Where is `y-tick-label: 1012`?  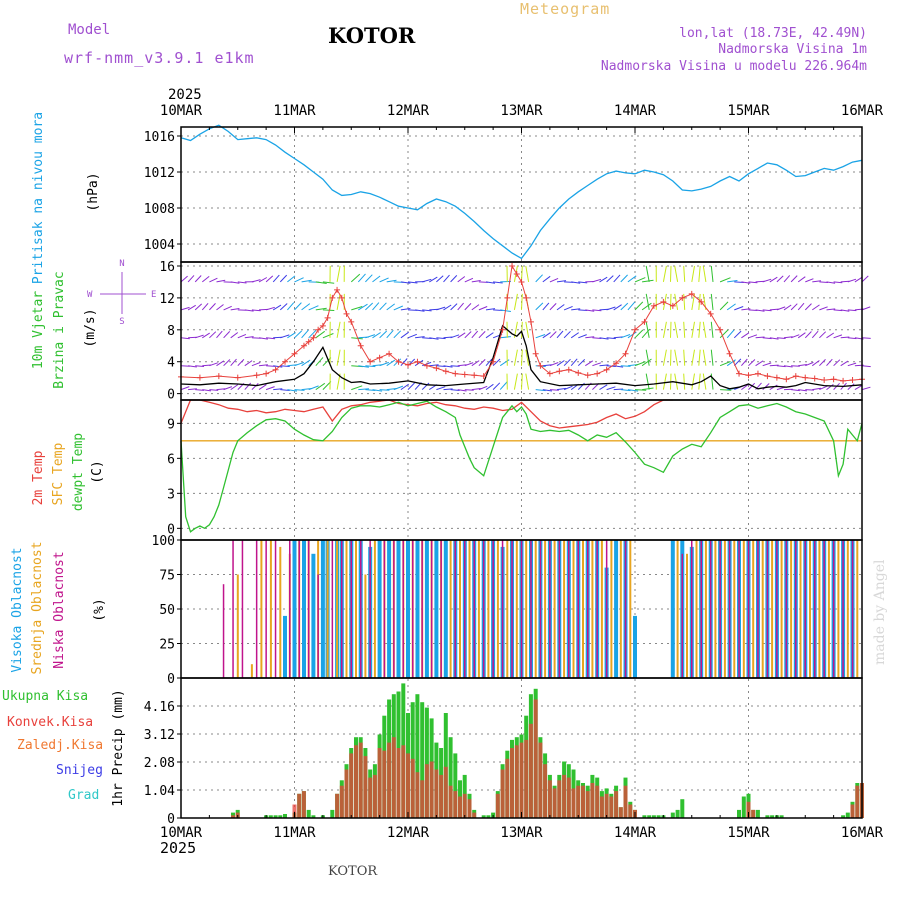
y-tick-label: 1012 is located at coordinates (159, 173).